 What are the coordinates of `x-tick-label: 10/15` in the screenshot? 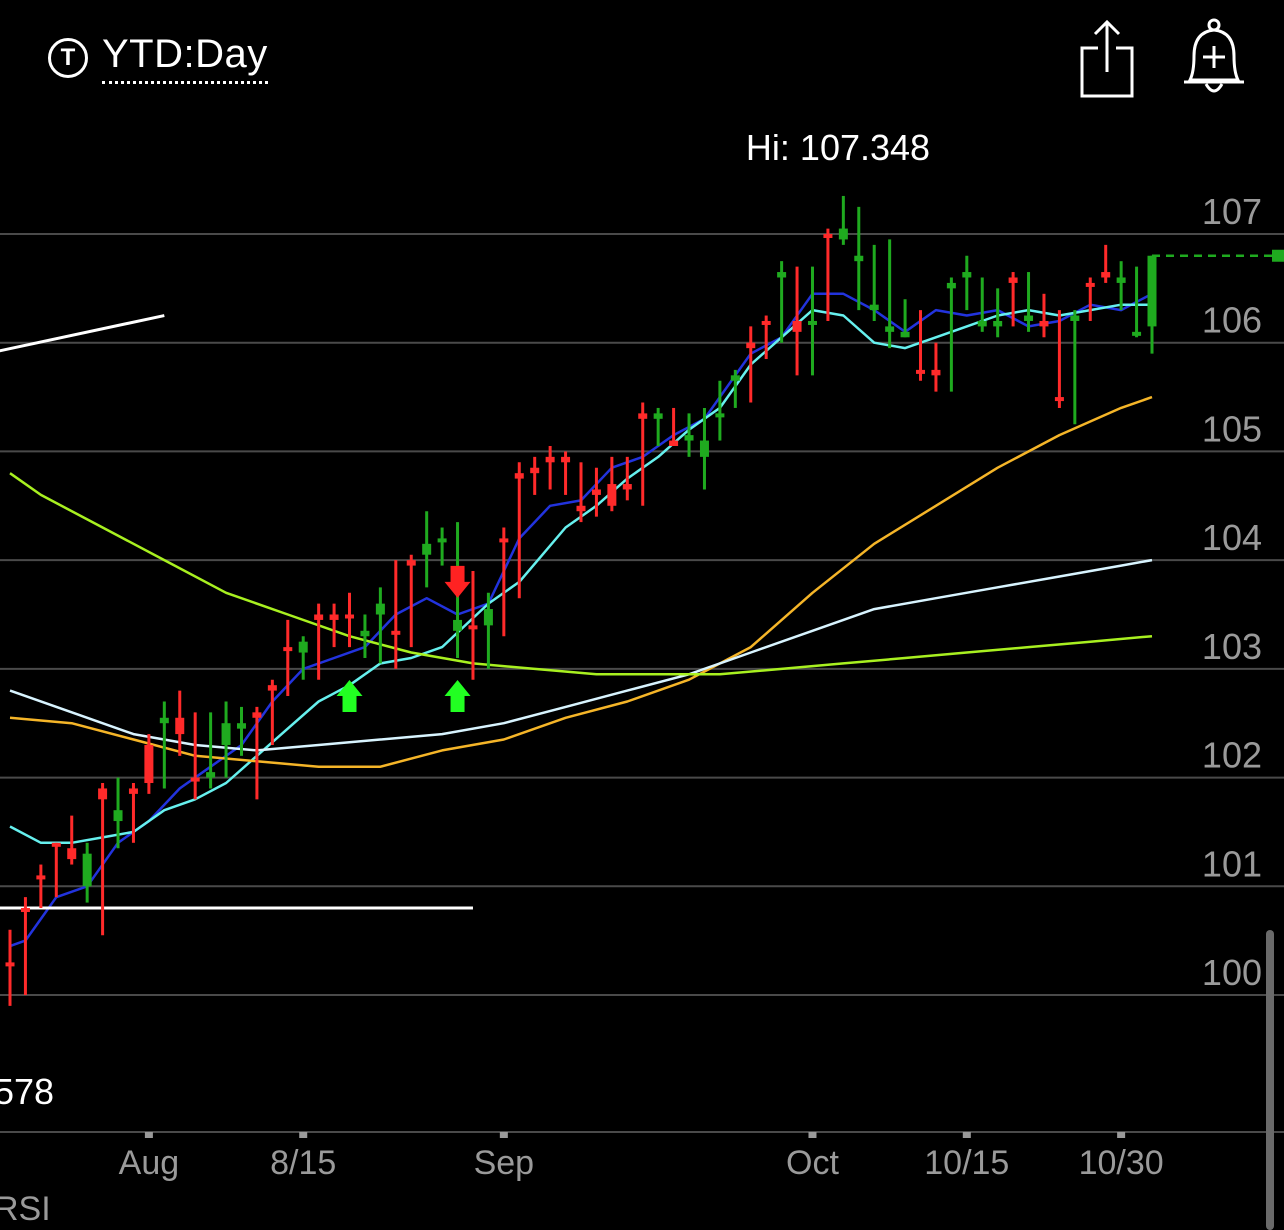 It's located at (966, 1163).